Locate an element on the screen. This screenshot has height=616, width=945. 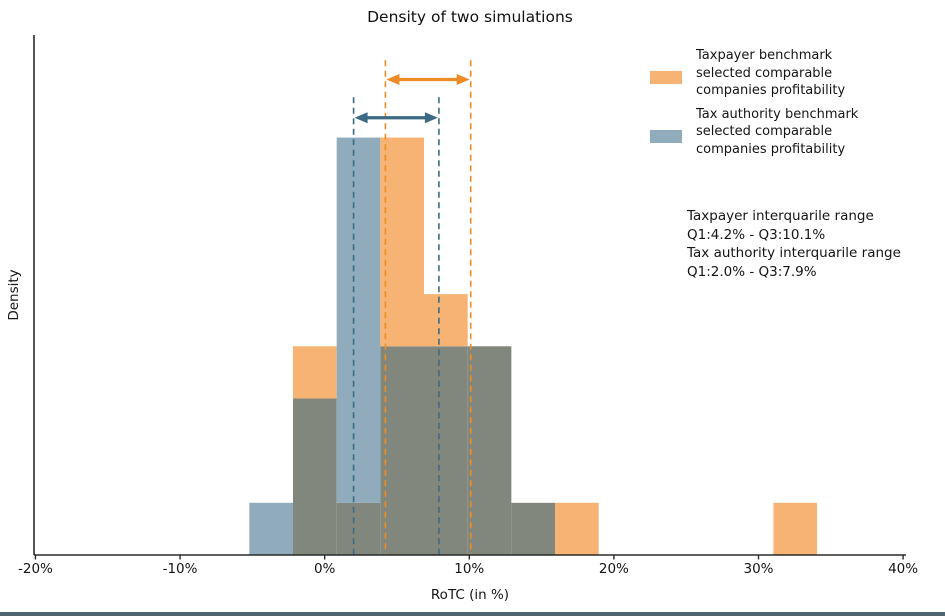
taxpayer-iqr-arrow-left-head is located at coordinates (393, 80).